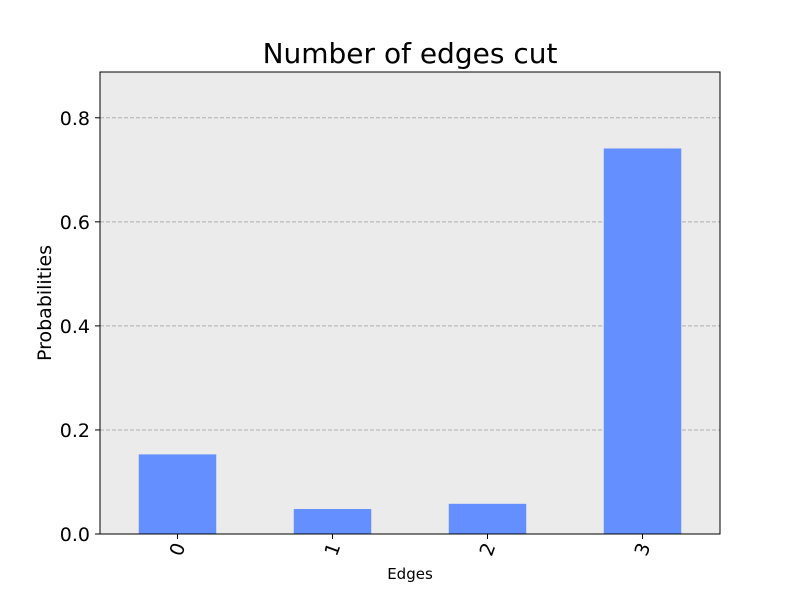 Image resolution: width=800 pixels, height=600 pixels. Describe the element at coordinates (75, 327) in the screenshot. I see `y-tick-label: 0.4` at that location.